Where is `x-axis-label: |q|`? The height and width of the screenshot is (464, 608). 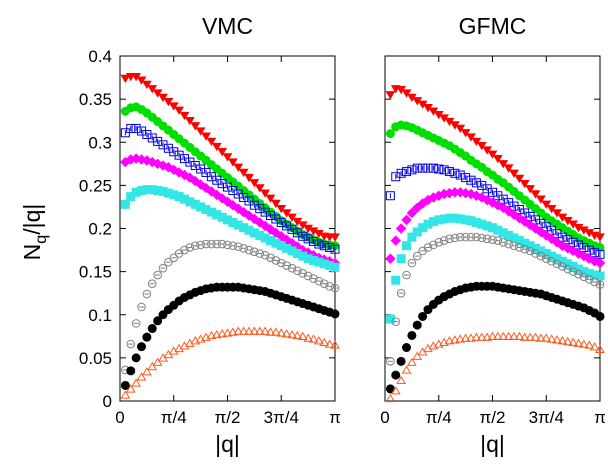
x-axis-label: |q| is located at coordinates (492, 444).